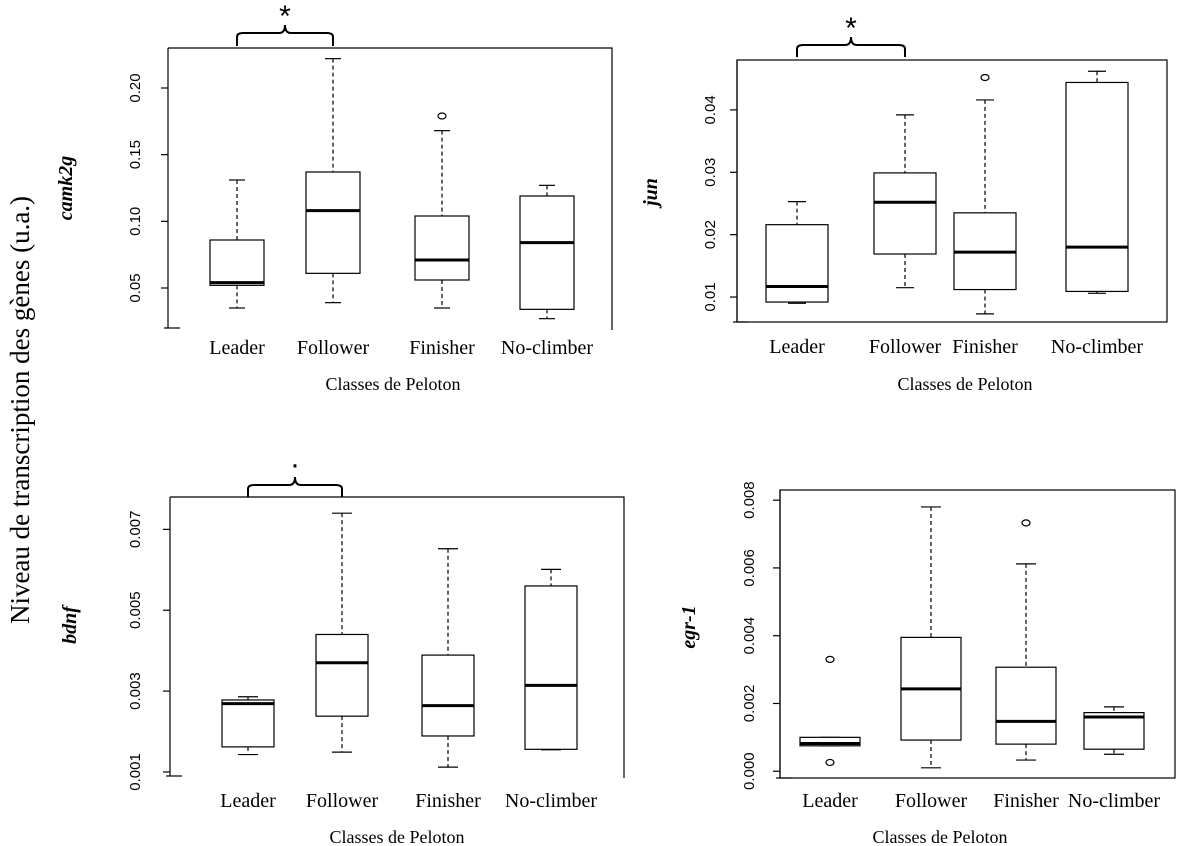 The width and height of the screenshot is (1200, 846). What do you see at coordinates (20, 410) in the screenshot?
I see `global-y-axis-title: Niveau de transcription des gènes (u.a.)` at bounding box center [20, 410].